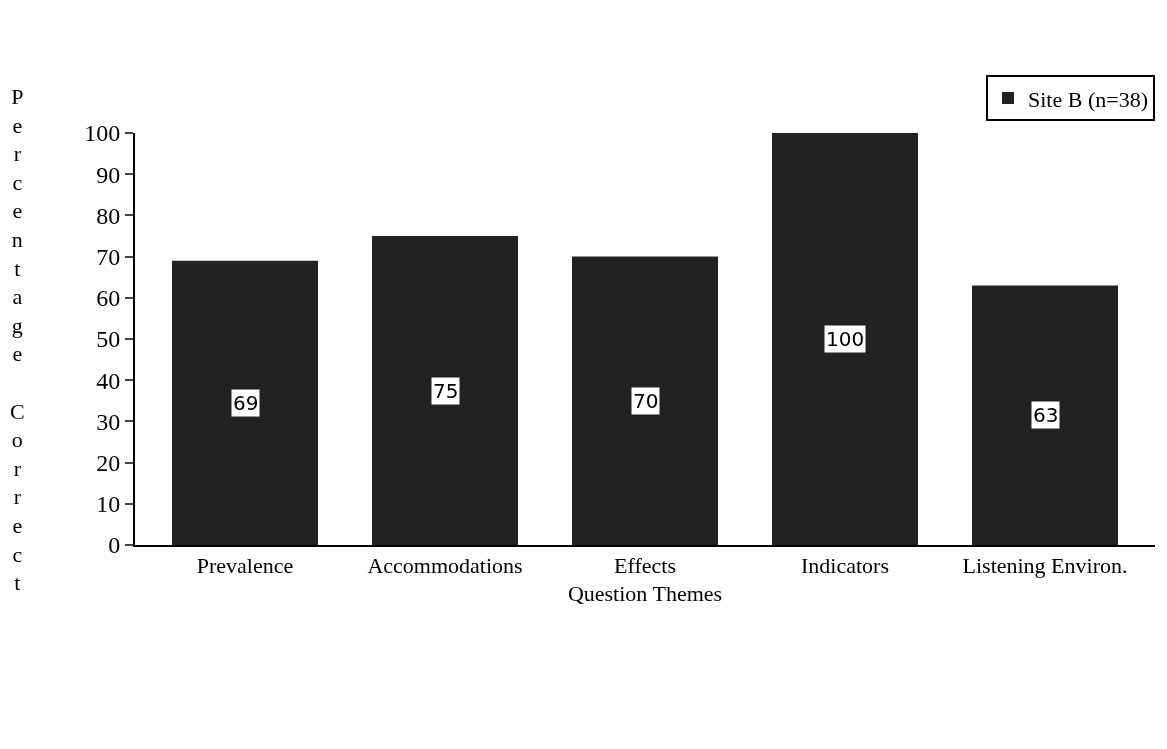 The width and height of the screenshot is (1167, 749). I want to click on x-tick-label: Accommodations, so click(445, 566).